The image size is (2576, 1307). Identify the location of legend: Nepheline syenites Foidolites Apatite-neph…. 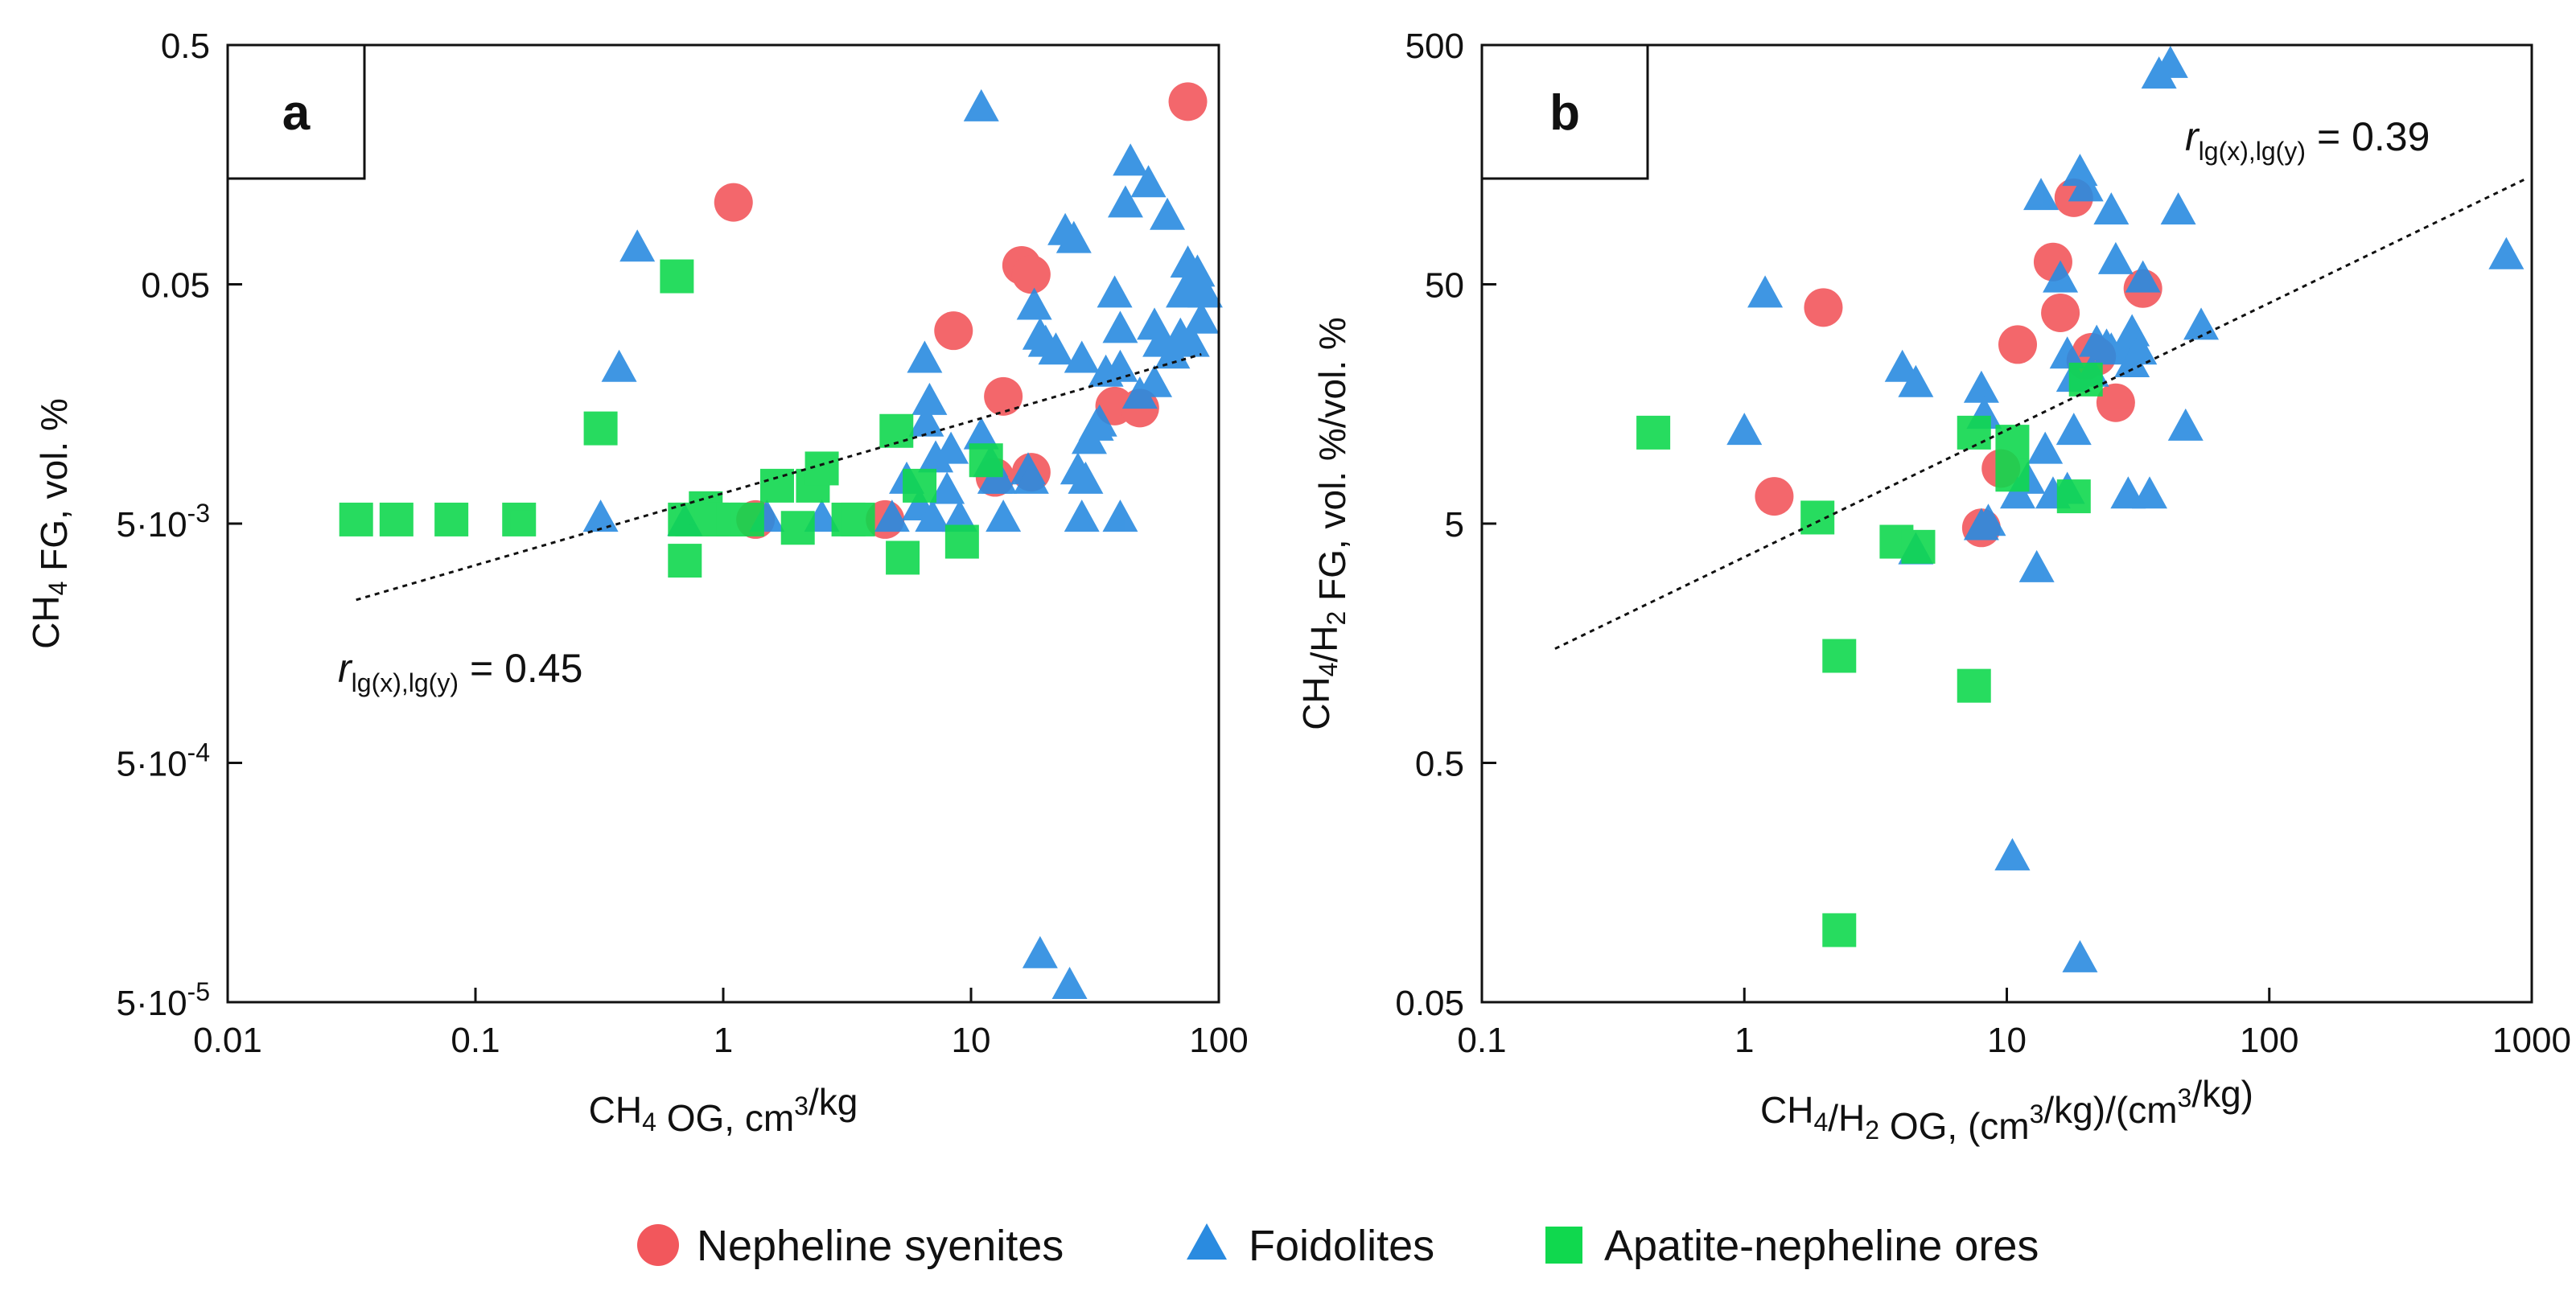
(1338, 1246).